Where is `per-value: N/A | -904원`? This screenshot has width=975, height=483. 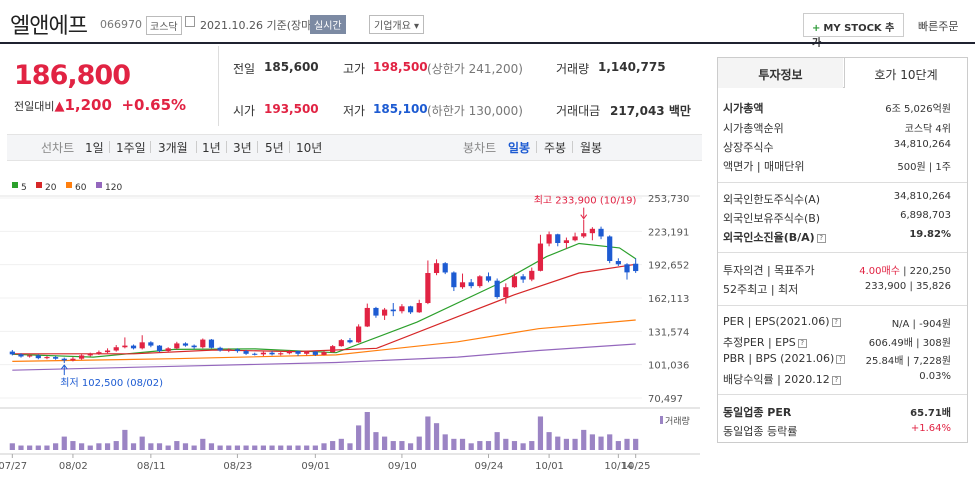 per-value: N/A | -904원 is located at coordinates (921, 324).